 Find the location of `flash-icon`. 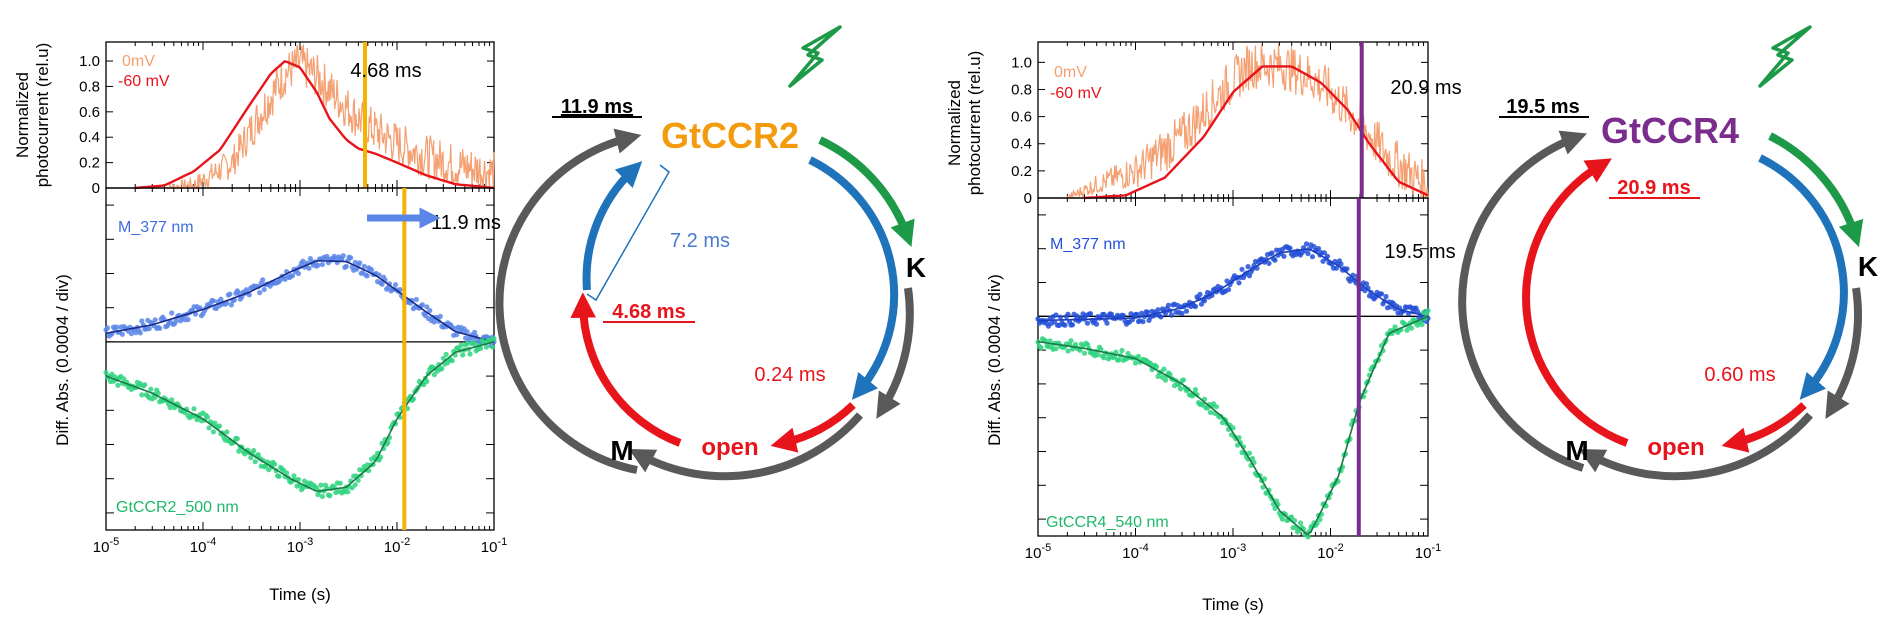

flash-icon is located at coordinates (815, 56).